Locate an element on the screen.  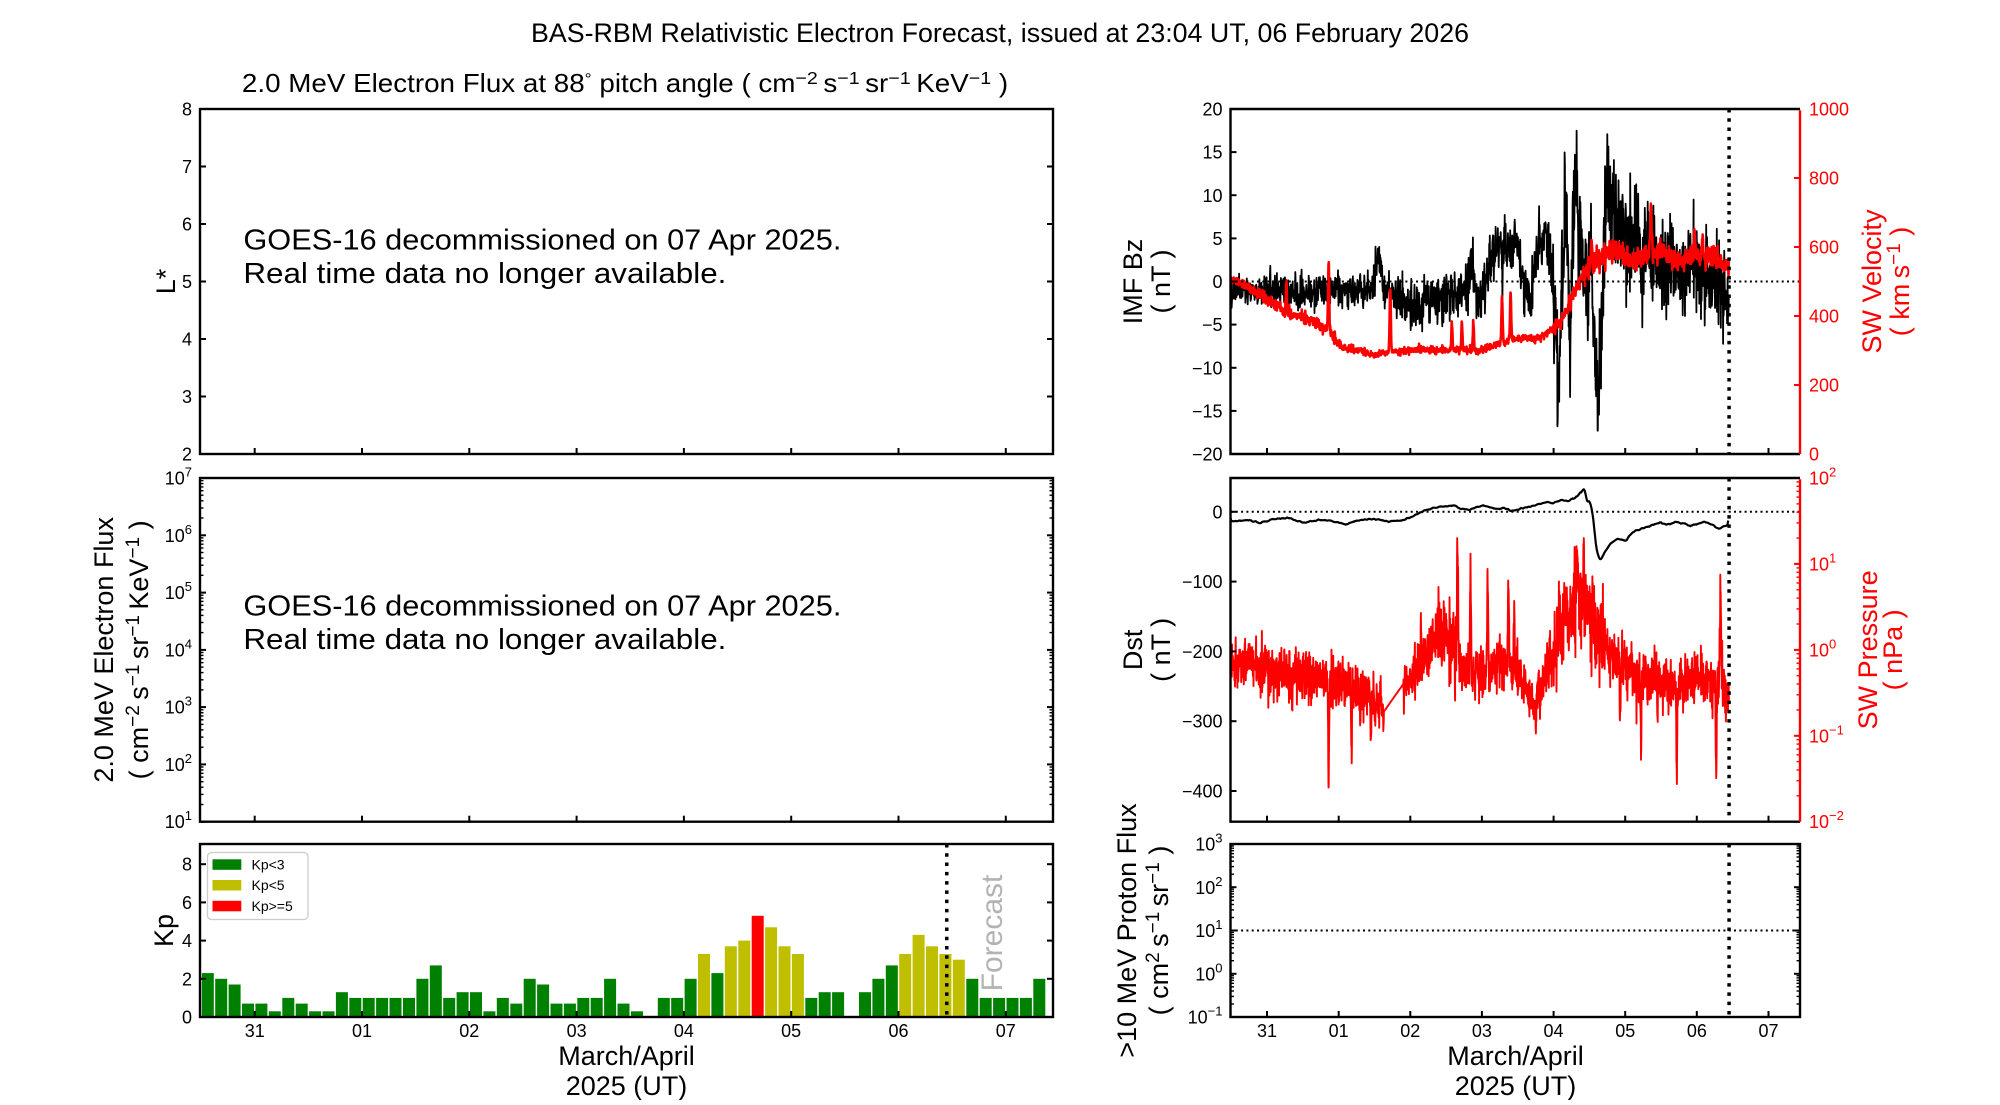
svg-text: 400 is located at coordinates (1824, 317).